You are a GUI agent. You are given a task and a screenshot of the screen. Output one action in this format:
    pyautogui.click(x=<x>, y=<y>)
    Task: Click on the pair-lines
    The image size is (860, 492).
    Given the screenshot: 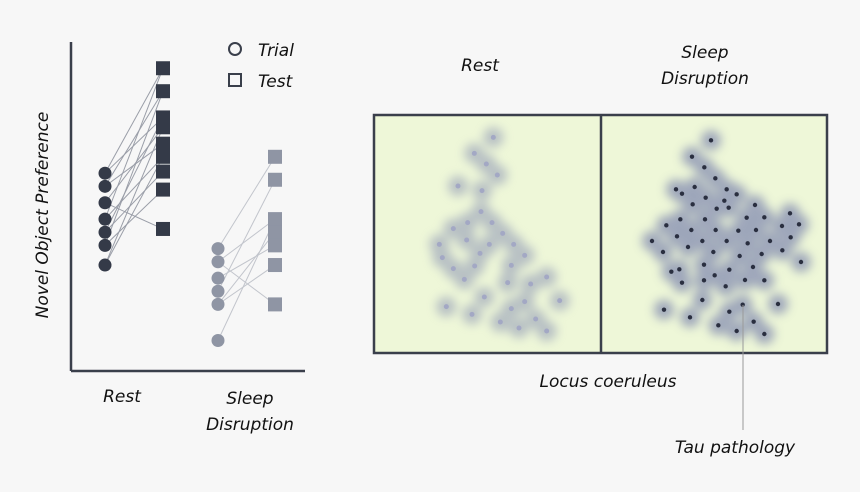 What is the action you would take?
    pyautogui.click(x=190, y=204)
    